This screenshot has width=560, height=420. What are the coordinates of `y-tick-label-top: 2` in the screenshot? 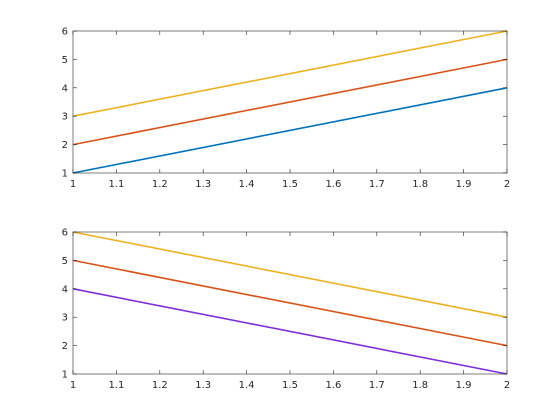 It's located at (65, 145).